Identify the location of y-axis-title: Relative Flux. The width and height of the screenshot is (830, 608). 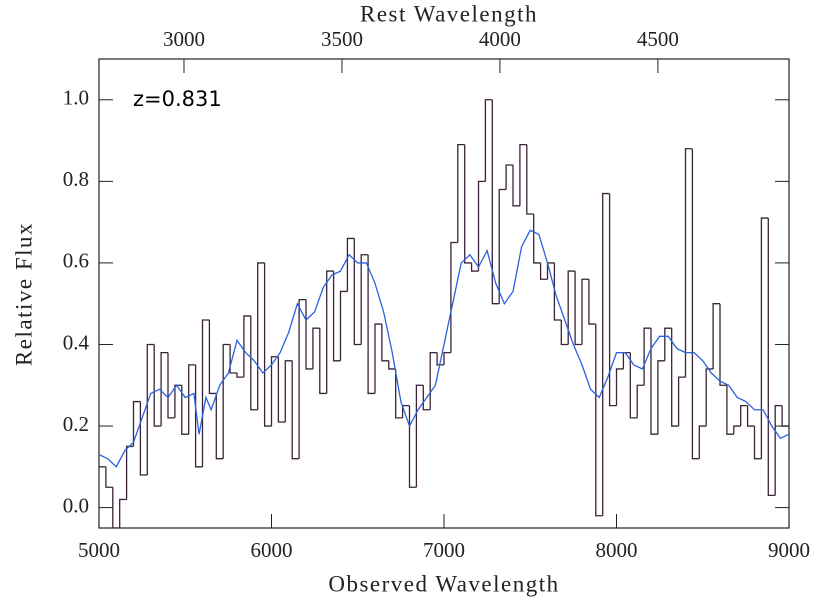
(23, 294).